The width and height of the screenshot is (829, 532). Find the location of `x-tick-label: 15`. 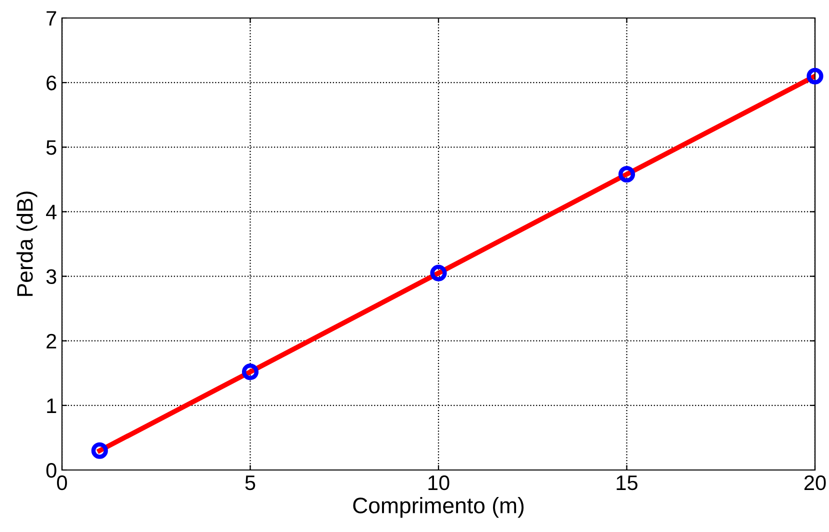

x-tick-label: 15 is located at coordinates (627, 483).